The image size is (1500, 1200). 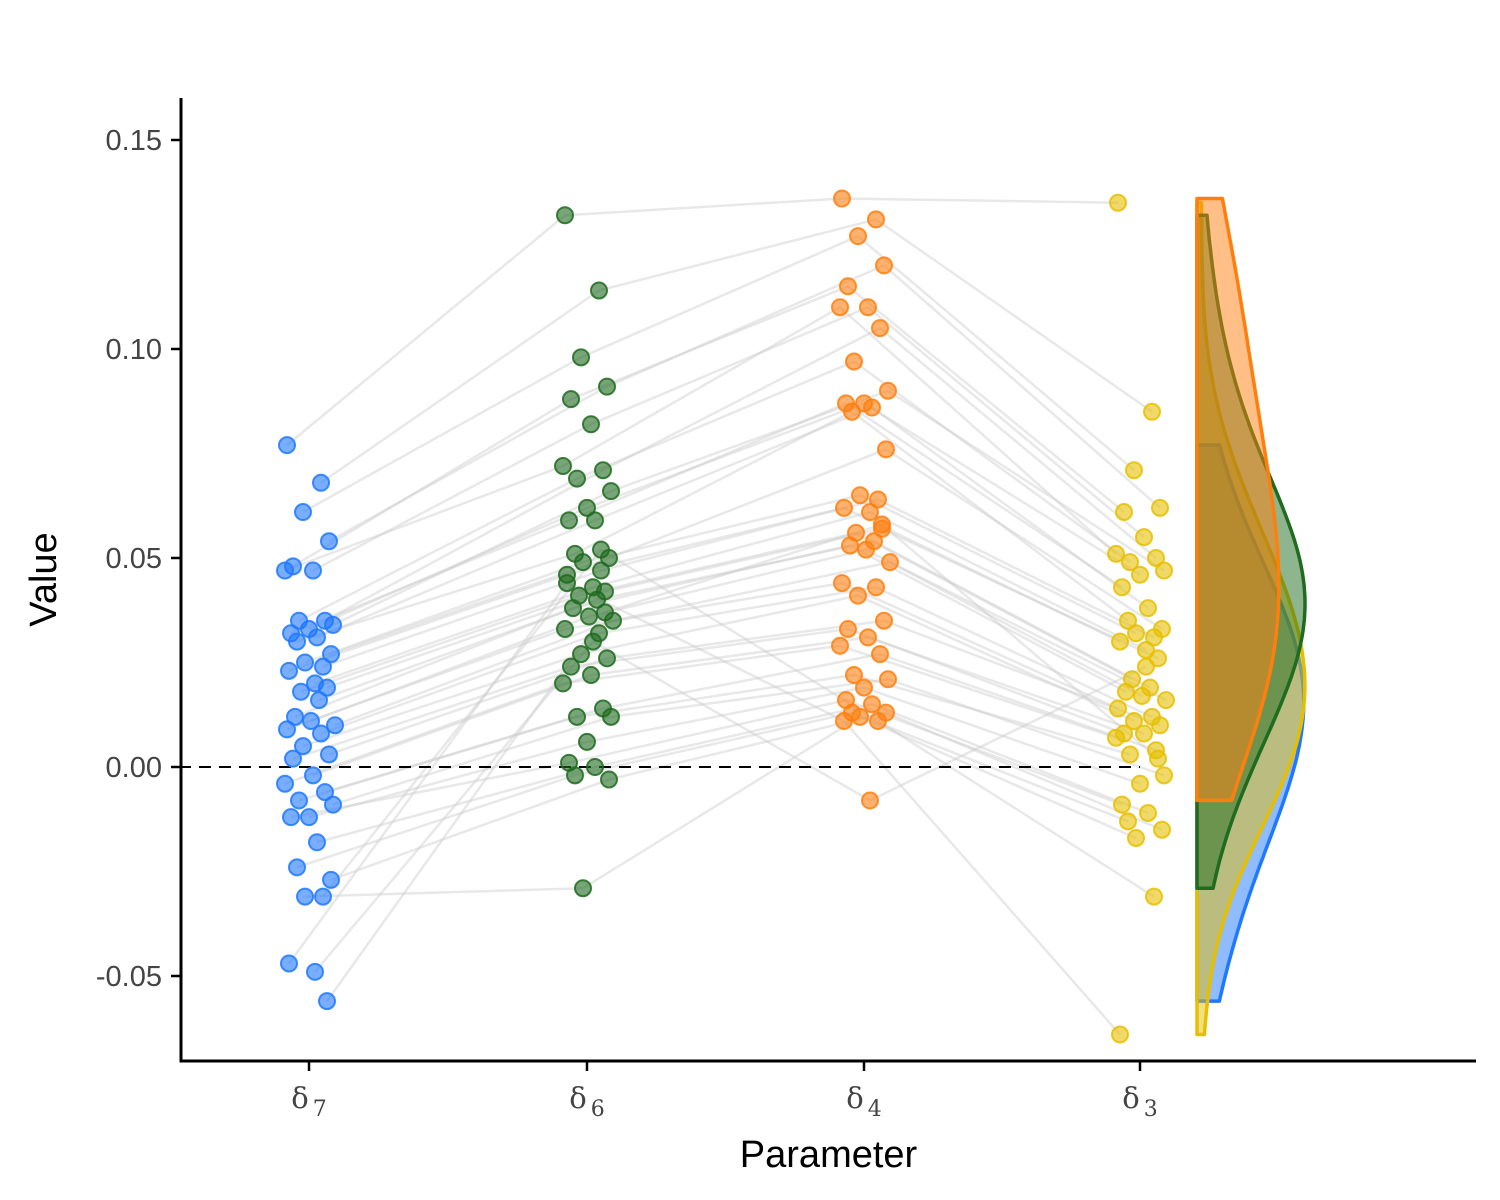 What do you see at coordinates (138, 559) in the screenshot?
I see `y-axis-ticks: -0.05 0.00 0.05 0.10 0.15` at bounding box center [138, 559].